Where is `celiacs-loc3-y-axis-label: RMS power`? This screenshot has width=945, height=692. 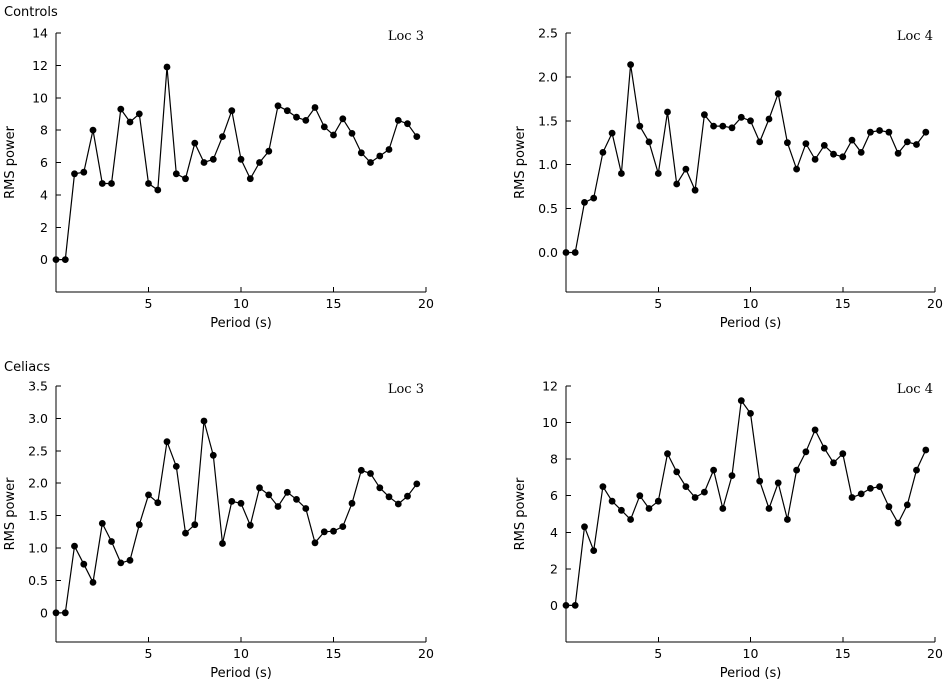
celiacs-loc3-y-axis-label: RMS power is located at coordinates (10, 513).